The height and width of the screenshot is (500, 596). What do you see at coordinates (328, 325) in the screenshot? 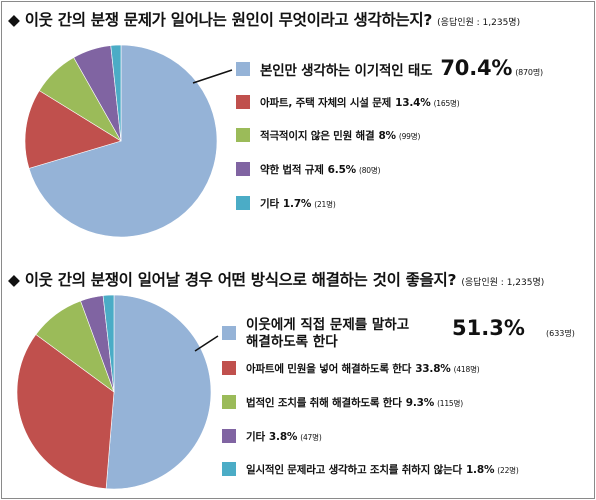
I see `chart2-legend-text: 이웃에게 직접 문제를 말하고` at bounding box center [328, 325].